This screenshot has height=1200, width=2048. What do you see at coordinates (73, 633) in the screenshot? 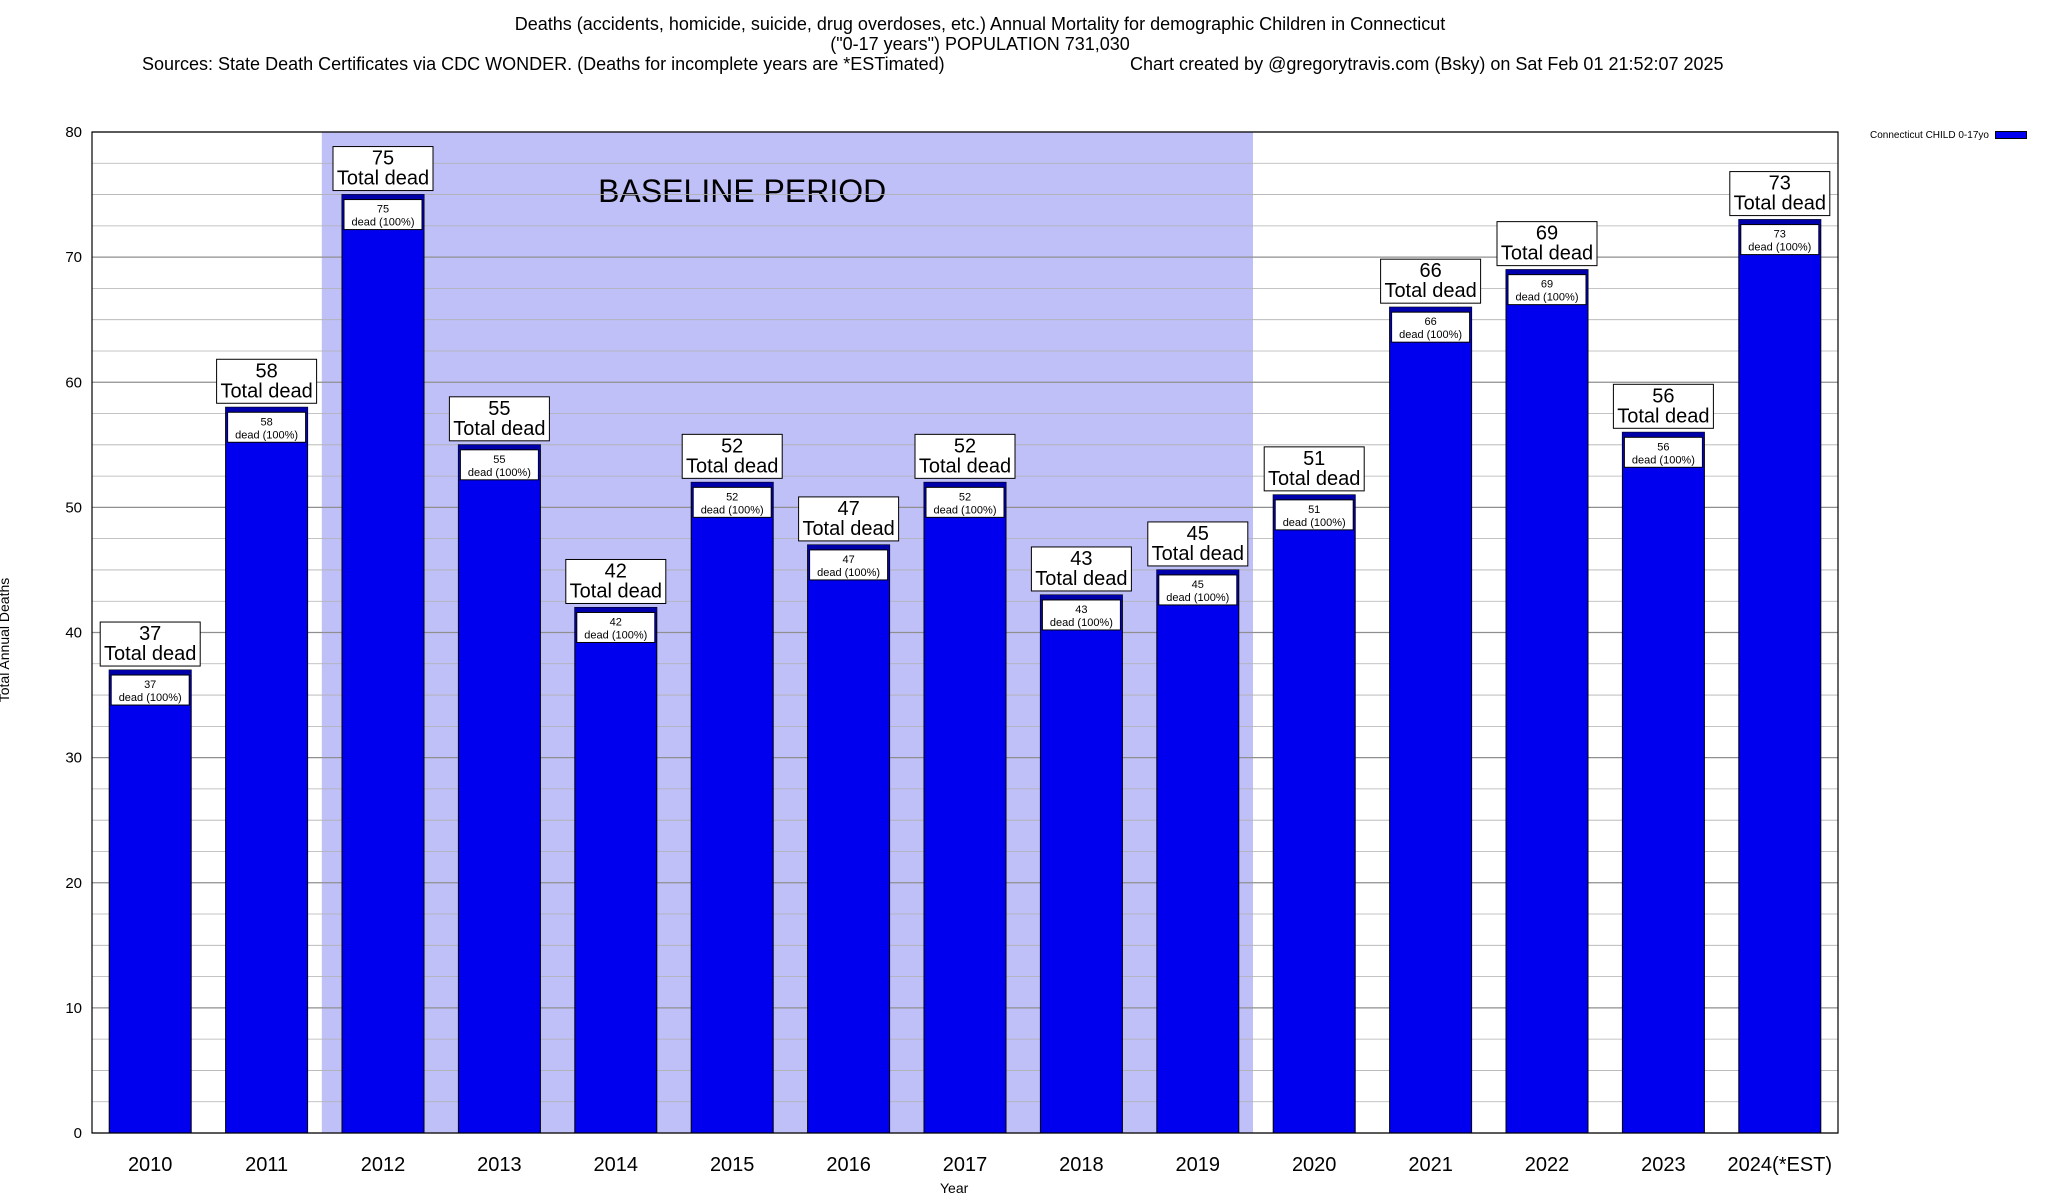
I see `y-tick-label: 40` at bounding box center [73, 633].